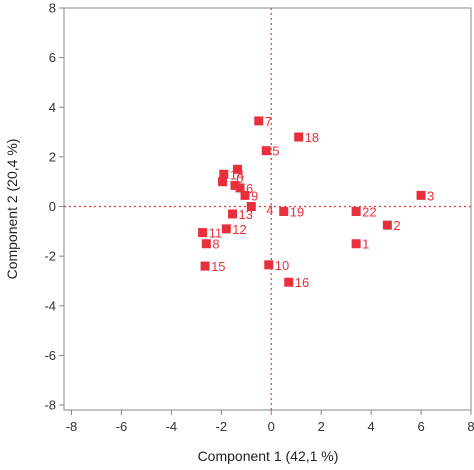 Image resolution: width=474 pixels, height=470 pixels. What do you see at coordinates (271, 426) in the screenshot?
I see `x-tick-label: 0` at bounding box center [271, 426].